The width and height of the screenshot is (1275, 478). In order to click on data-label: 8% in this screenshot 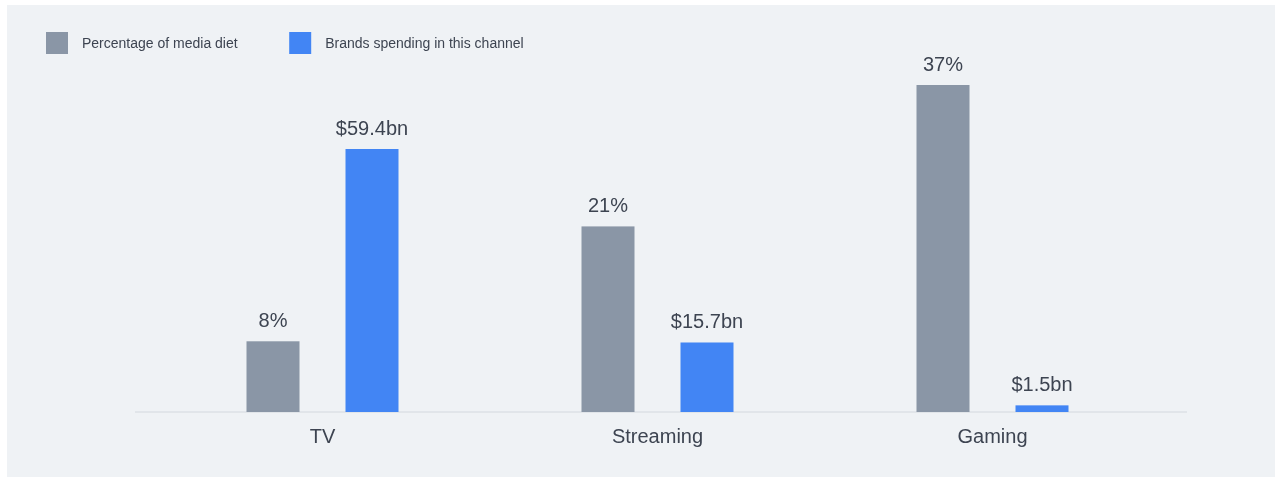, I will do `click(273, 320)`.